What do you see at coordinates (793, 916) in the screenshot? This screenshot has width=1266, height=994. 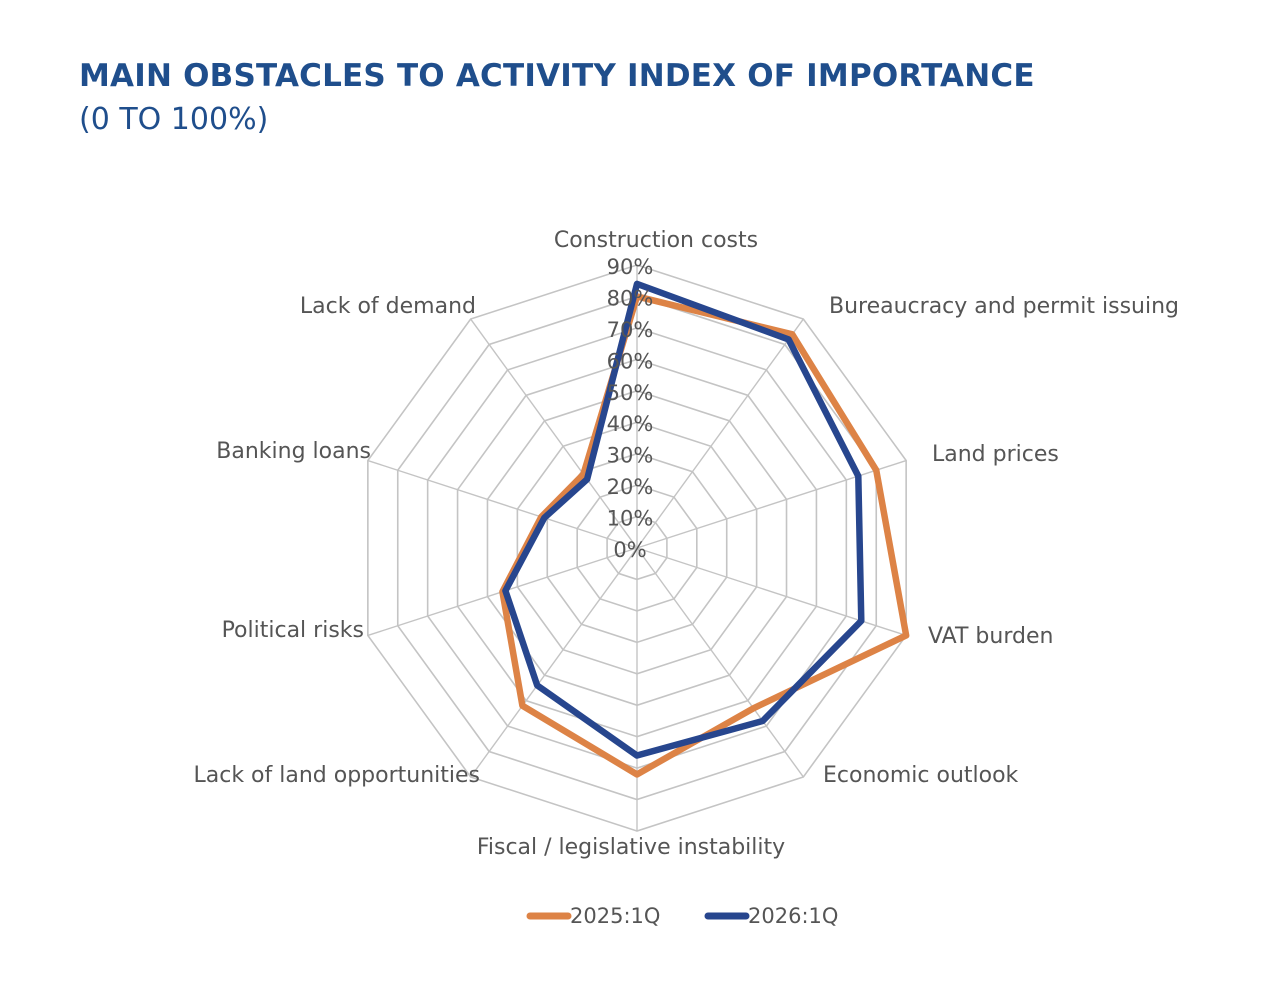 I see `legend-label-2026-1q: 2026:1Q` at bounding box center [793, 916].